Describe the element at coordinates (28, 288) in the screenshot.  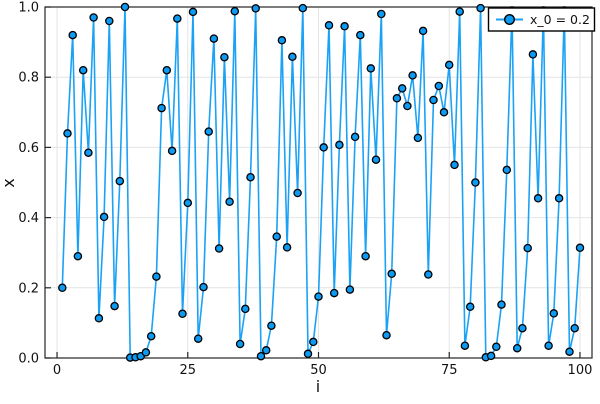
I see `y-tick-label: 0.2` at that location.